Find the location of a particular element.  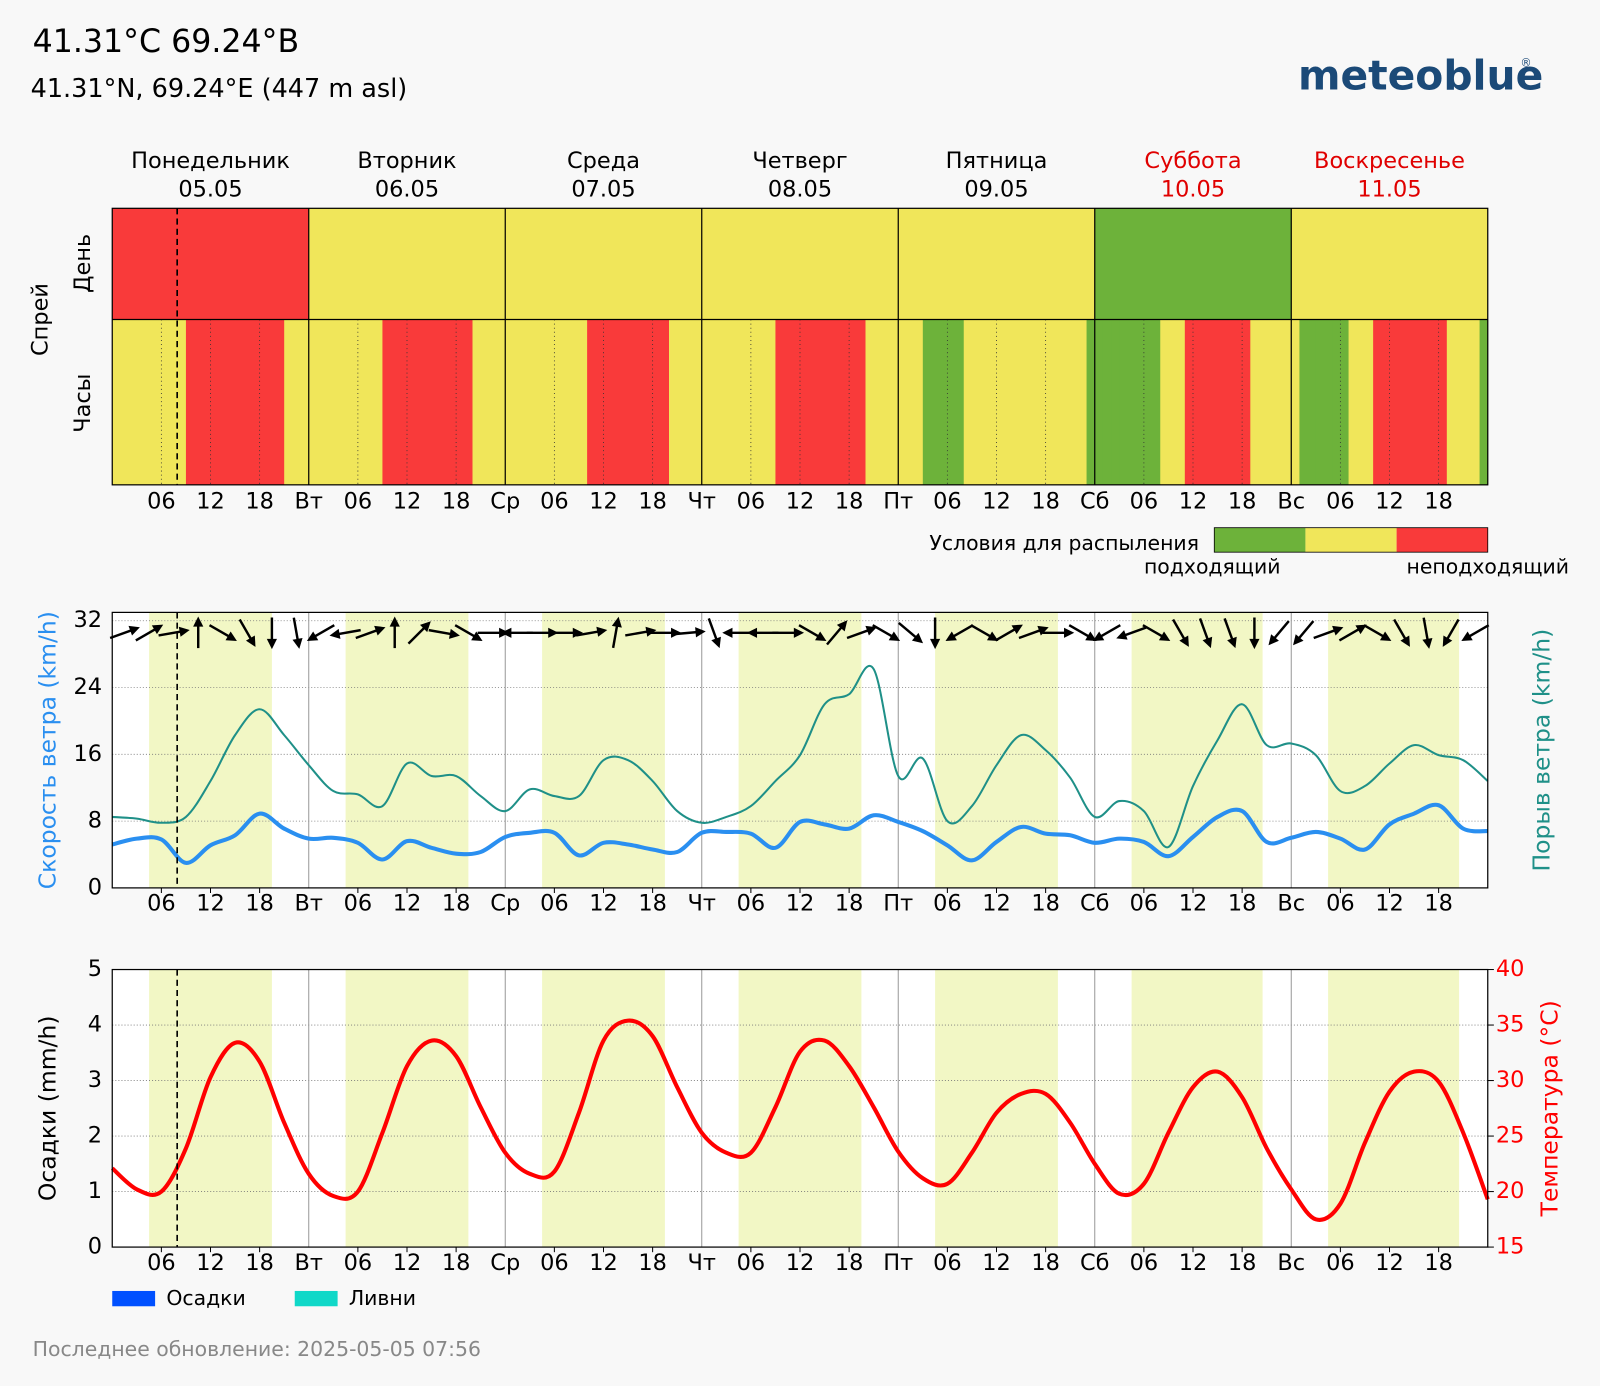

legend-label: Ливни is located at coordinates (382, 1298).